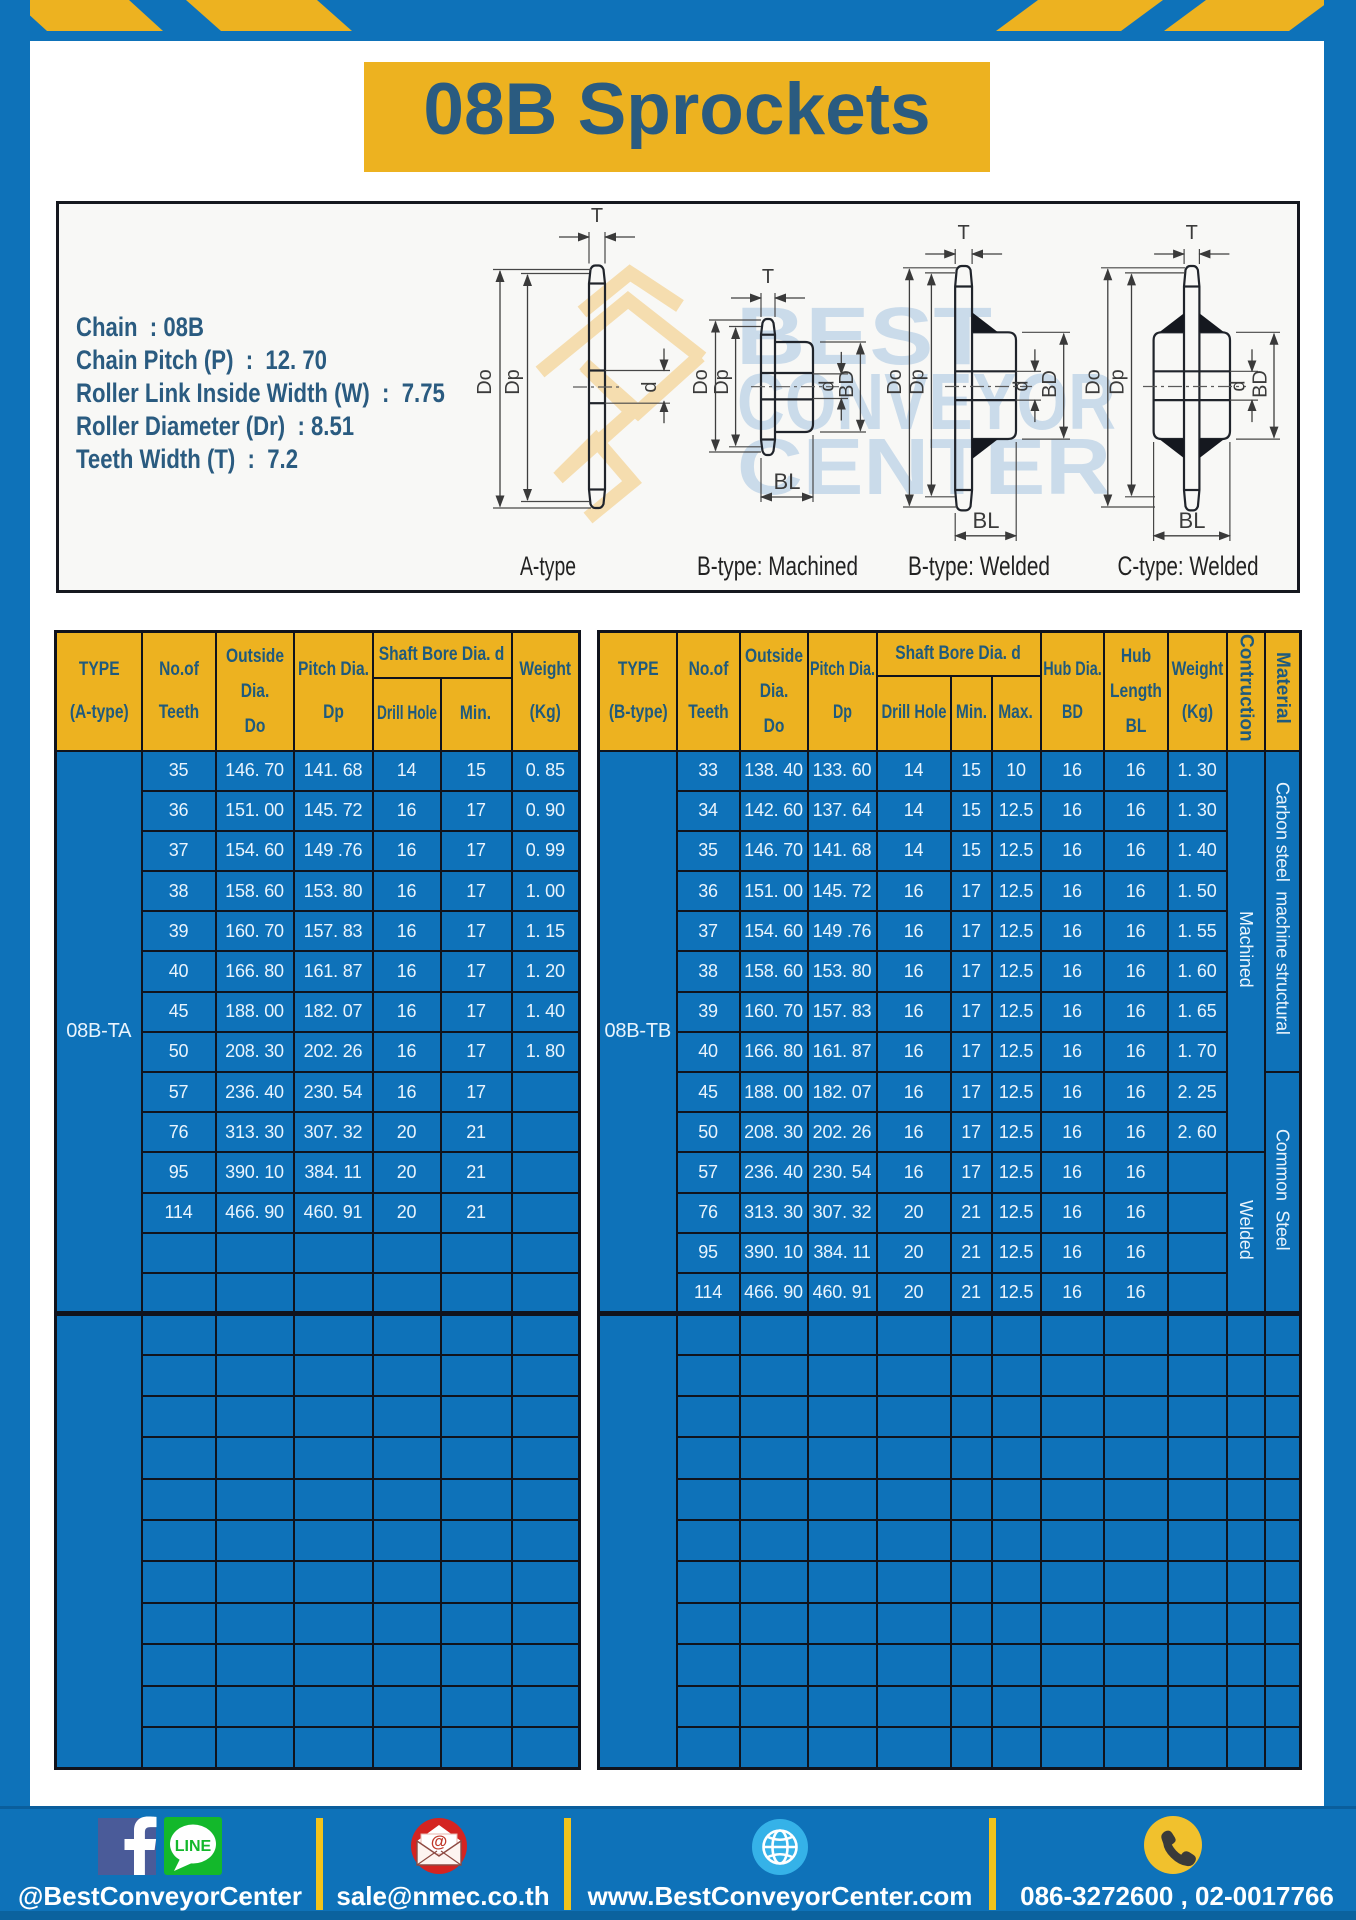  What do you see at coordinates (979, 566) in the screenshot?
I see `svg-text: B-type: Welded` at bounding box center [979, 566].